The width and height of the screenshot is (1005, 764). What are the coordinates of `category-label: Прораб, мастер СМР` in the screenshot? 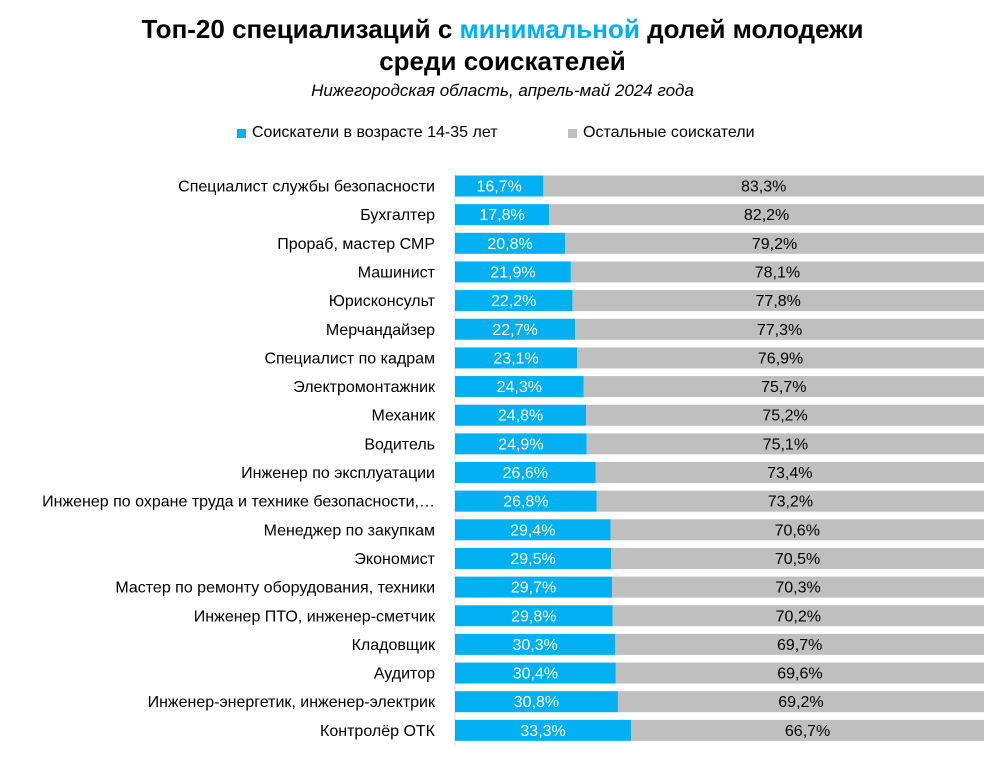 It's located at (356, 244).